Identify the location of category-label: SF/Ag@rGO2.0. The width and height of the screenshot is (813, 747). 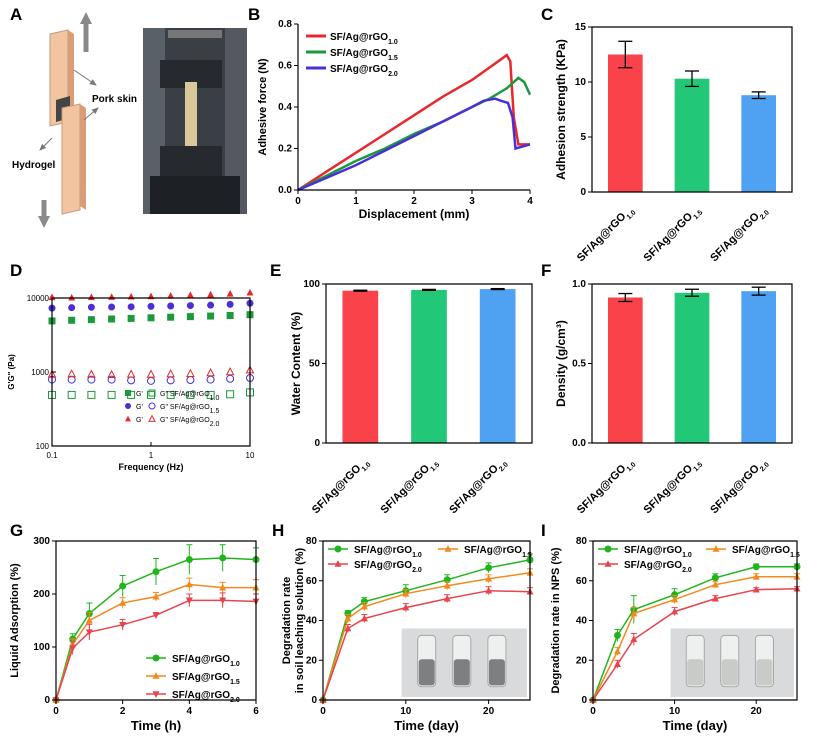
(739, 235).